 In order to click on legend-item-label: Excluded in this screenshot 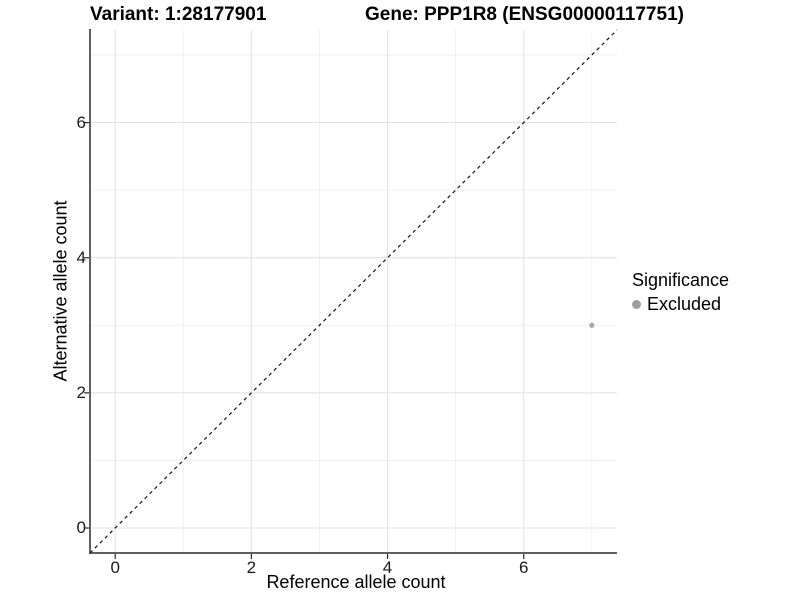, I will do `click(684, 304)`.